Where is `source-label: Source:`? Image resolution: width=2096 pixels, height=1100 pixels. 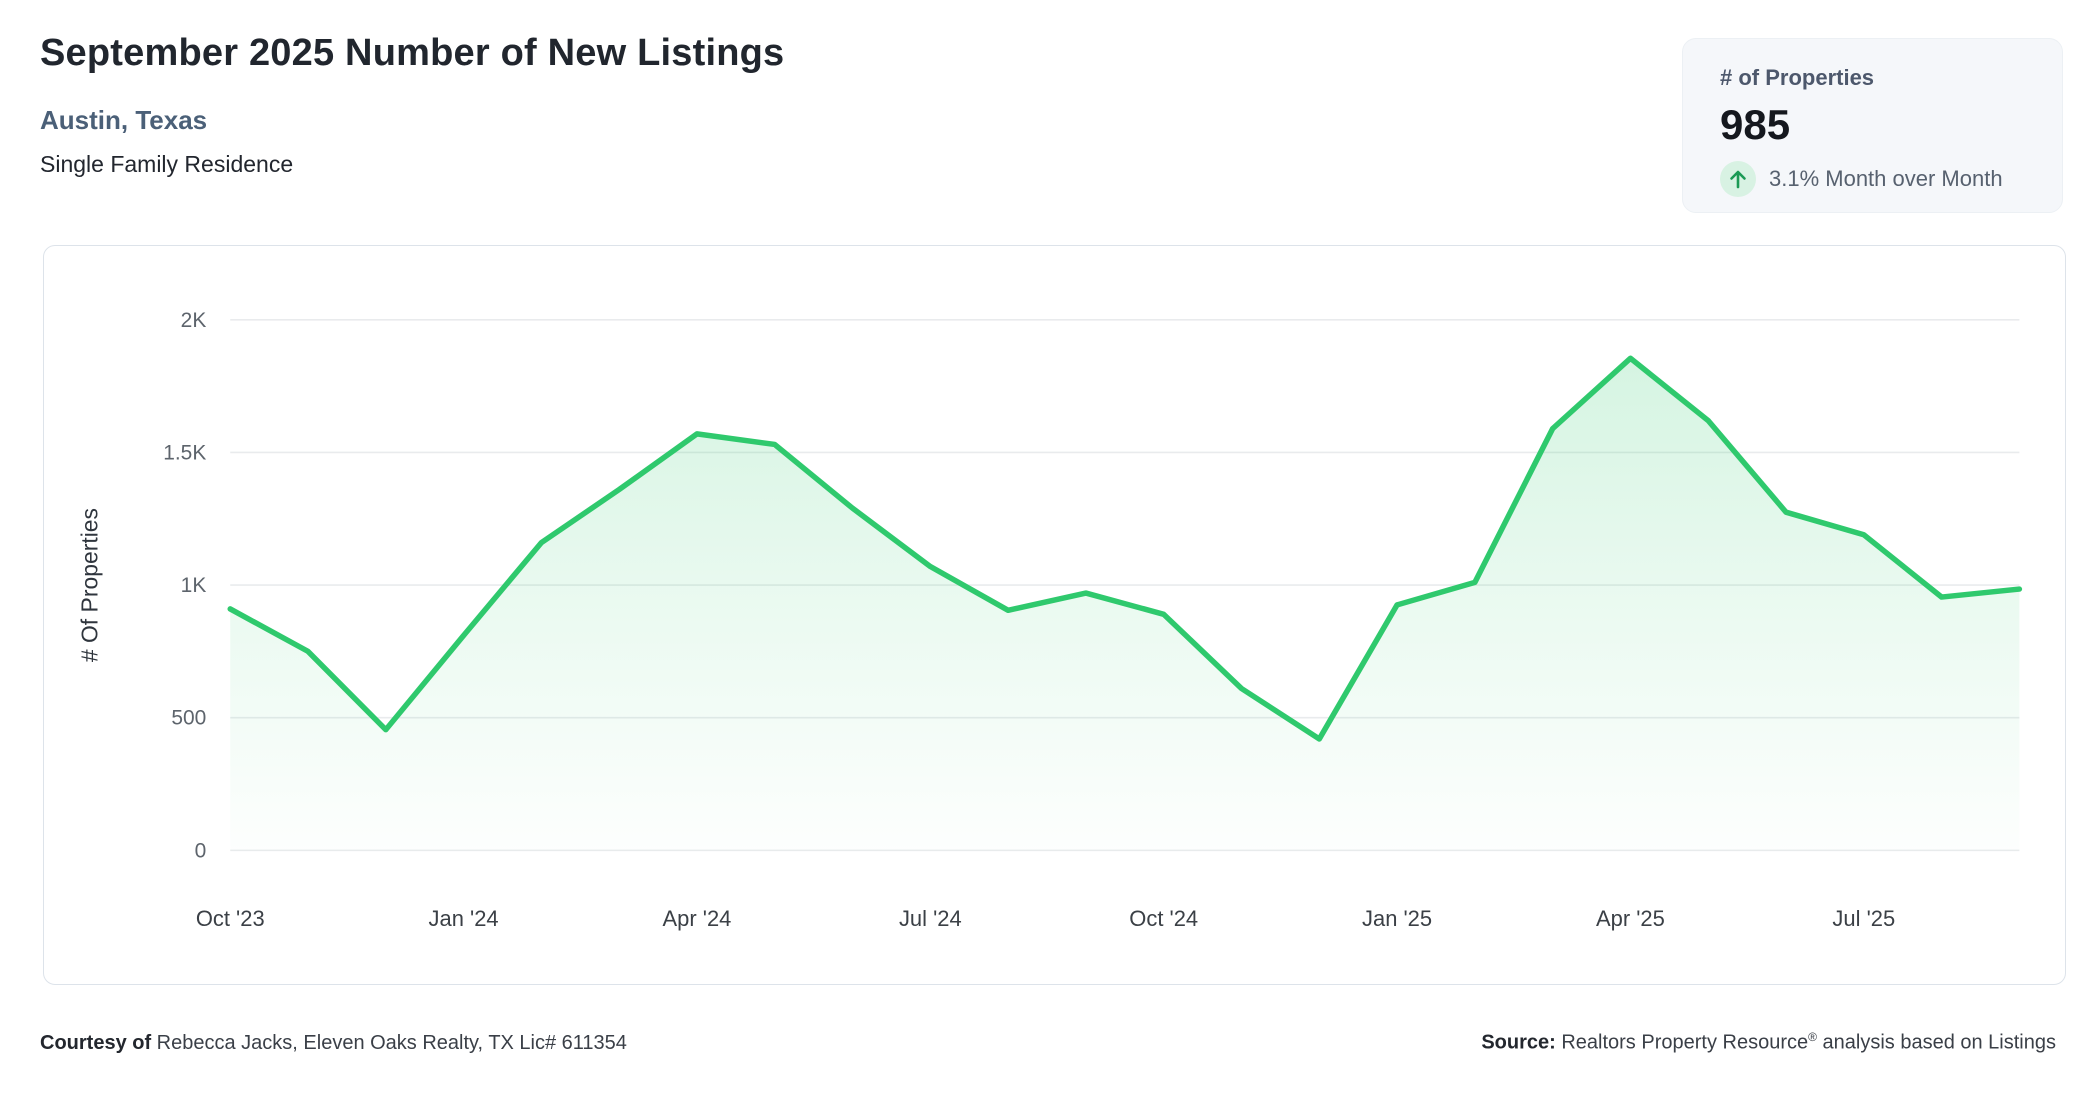 source-label: Source: is located at coordinates (1518, 1042).